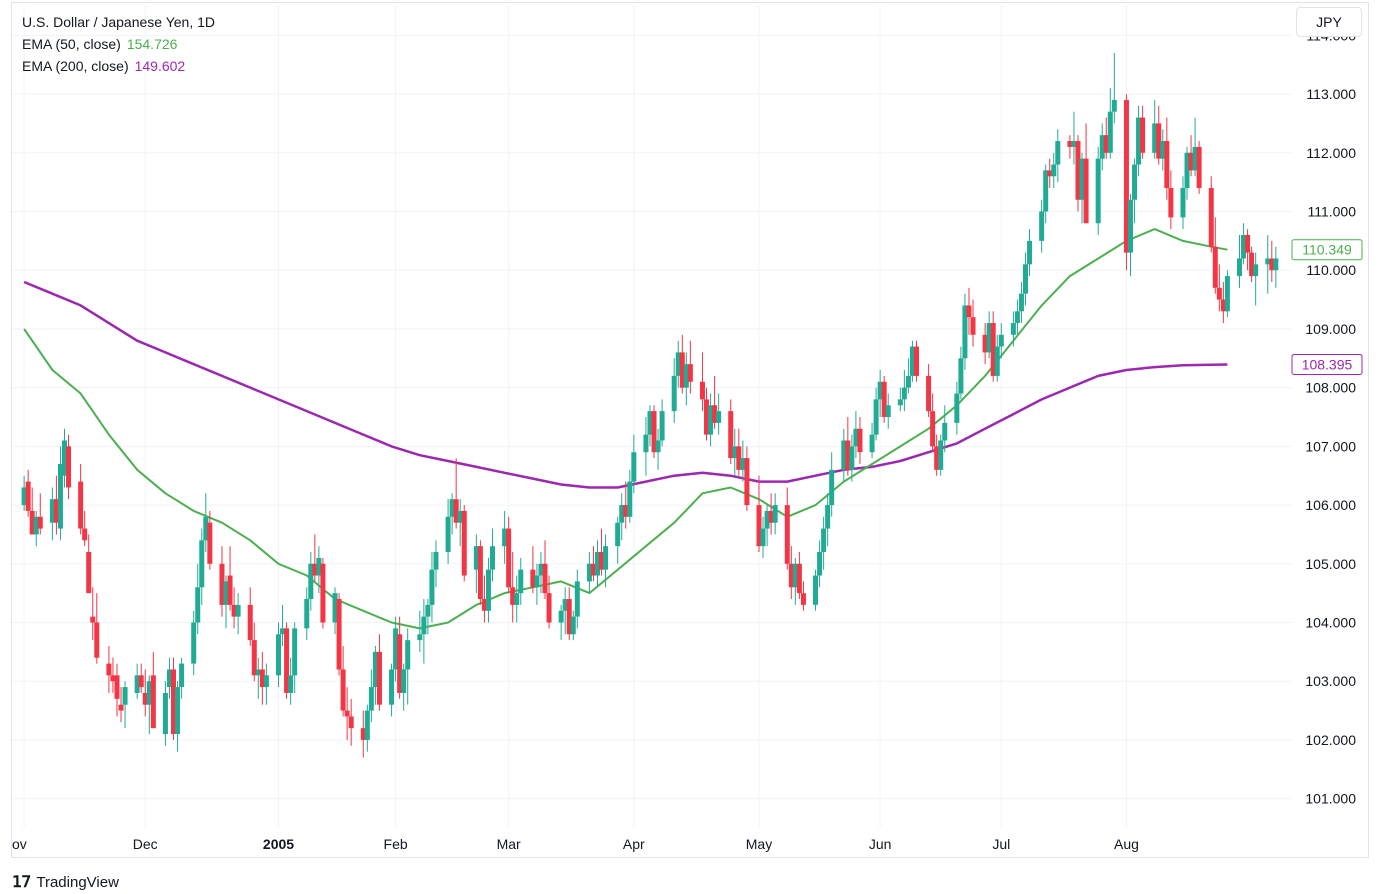  Describe the element at coordinates (634, 844) in the screenshot. I see `x-tick-label: Apr` at that location.